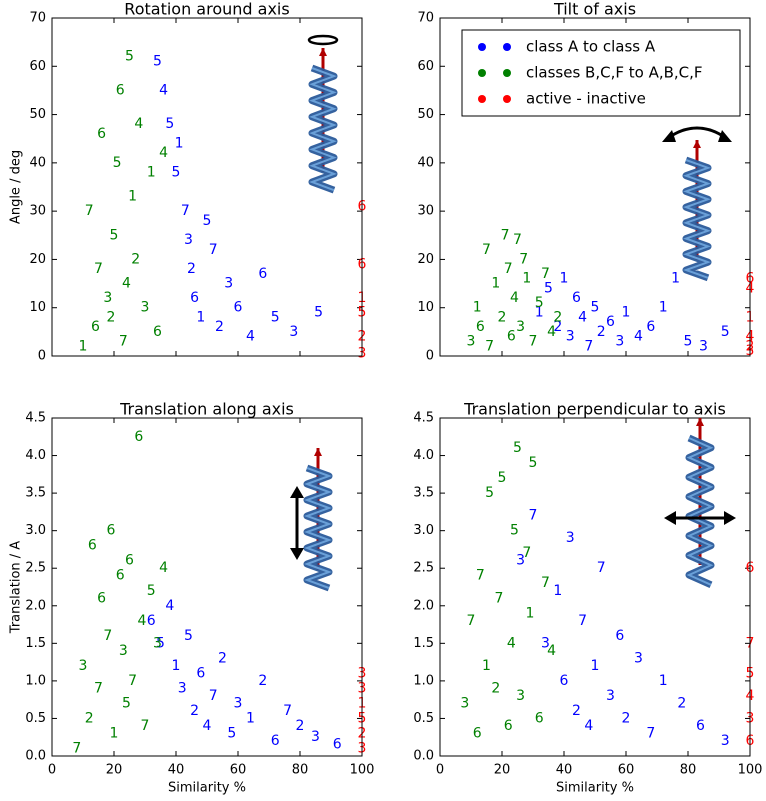  I want to click on subplot-title: Translation along axis, so click(206, 409).